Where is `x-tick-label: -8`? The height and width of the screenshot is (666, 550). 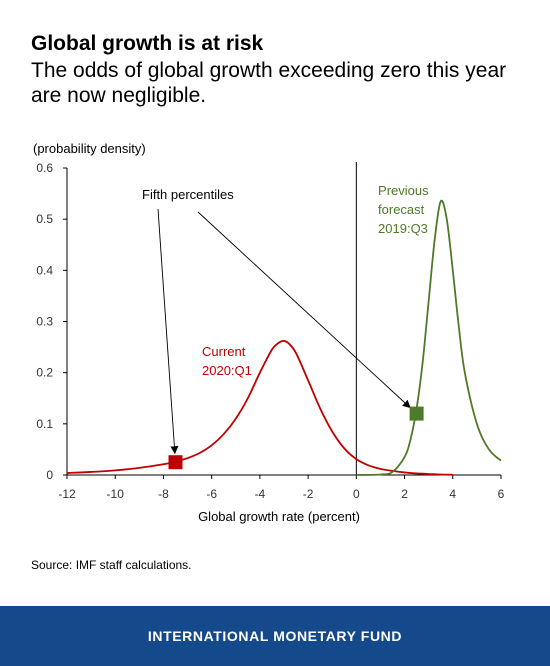 x-tick-label: -8 is located at coordinates (163, 494).